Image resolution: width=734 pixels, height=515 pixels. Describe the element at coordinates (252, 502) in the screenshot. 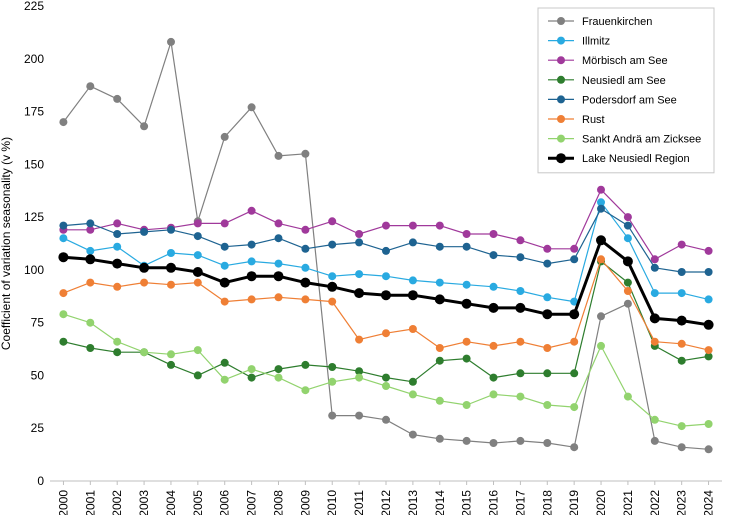

I see `x-tick-label: 2007` at that location.